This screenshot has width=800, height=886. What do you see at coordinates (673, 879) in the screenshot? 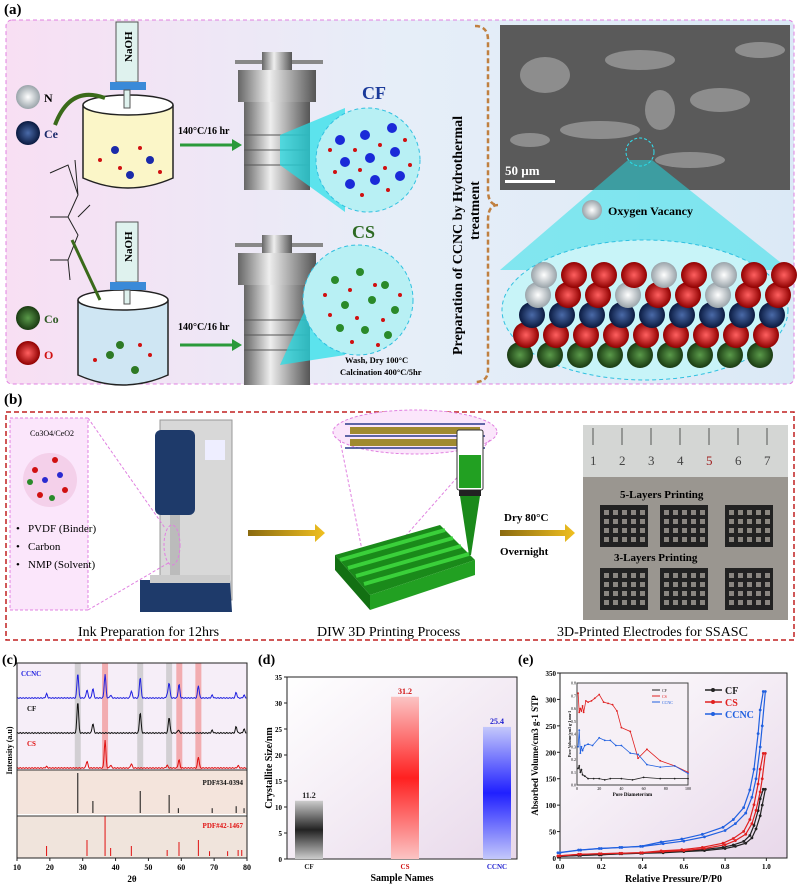
I see `x-axis-label: Relative Pressure/P/P0` at bounding box center [673, 879].